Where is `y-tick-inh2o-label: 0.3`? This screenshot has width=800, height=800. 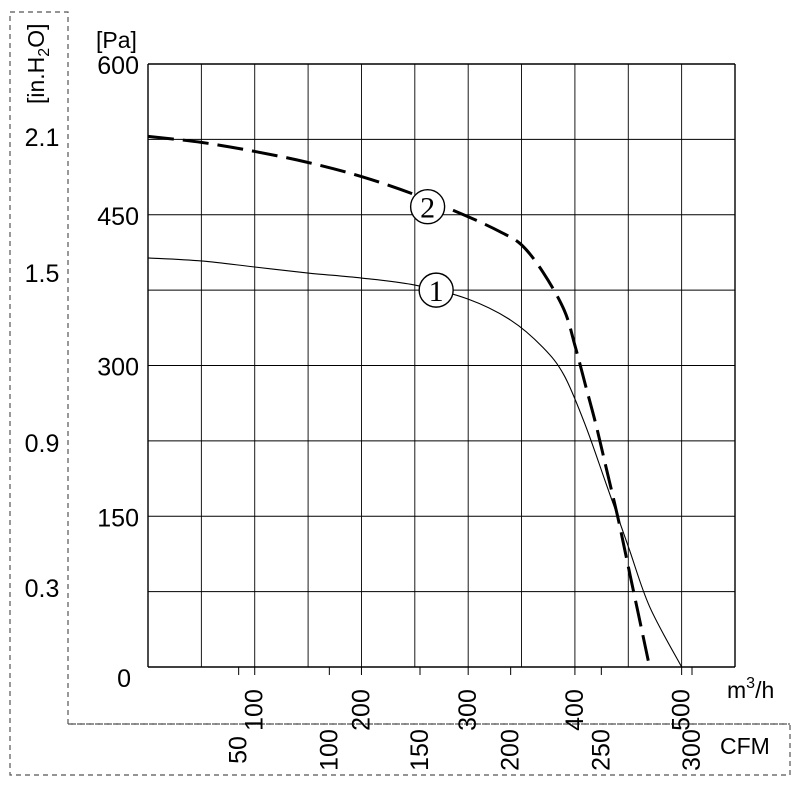
y-tick-inh2o-label: 0.3 is located at coordinates (42, 589).